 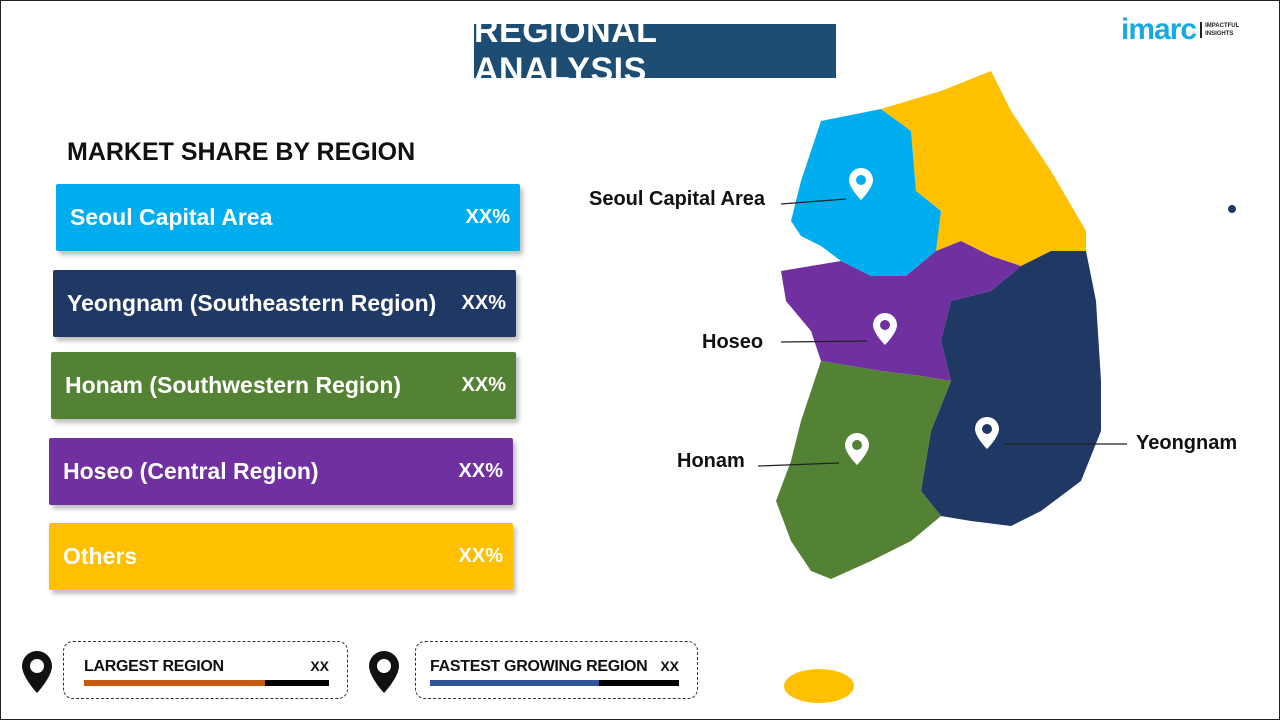 I want to click on region-label: Seoul Capital Area, so click(x=171, y=217).